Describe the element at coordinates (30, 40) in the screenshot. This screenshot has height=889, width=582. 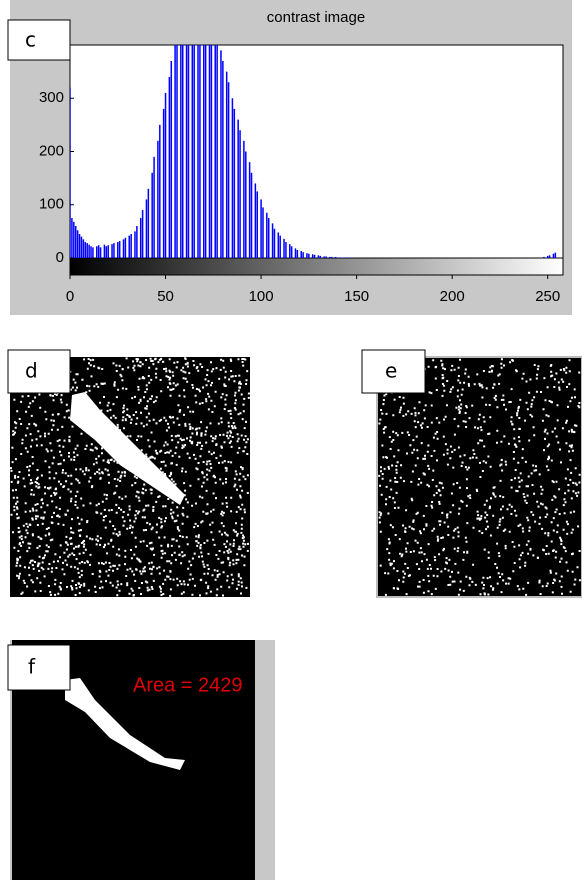
I see `panel-label: c` at that location.